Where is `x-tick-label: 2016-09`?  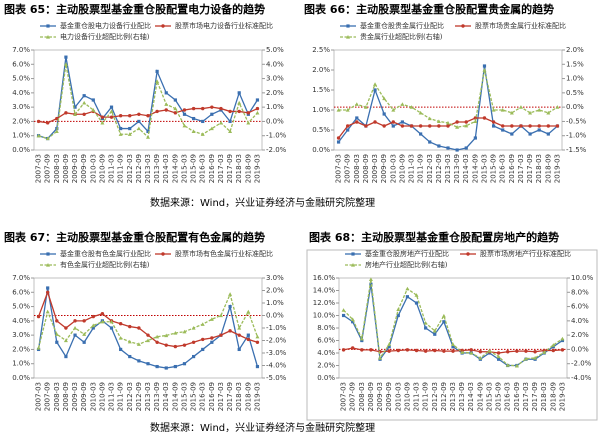
x-tick-label: 2016-09 is located at coordinates (212, 168).